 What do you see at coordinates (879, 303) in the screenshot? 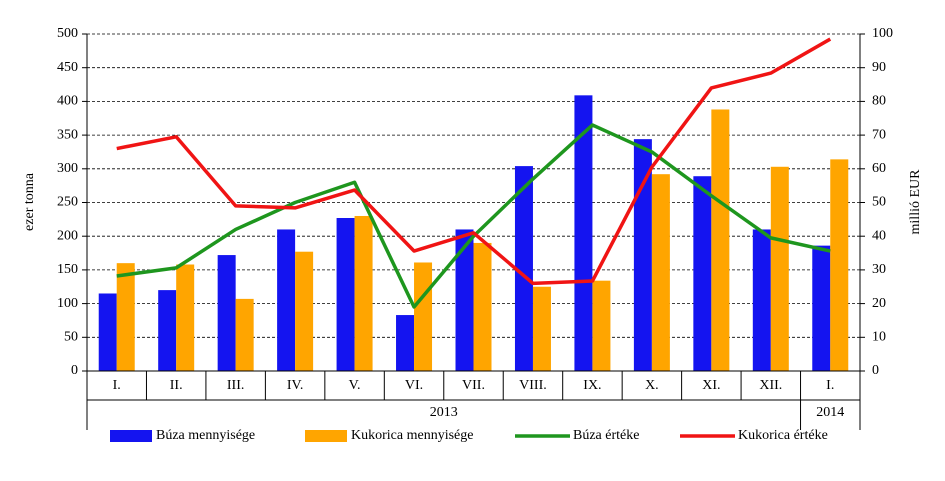
I see `y2-tick-label: 20` at bounding box center [879, 303].